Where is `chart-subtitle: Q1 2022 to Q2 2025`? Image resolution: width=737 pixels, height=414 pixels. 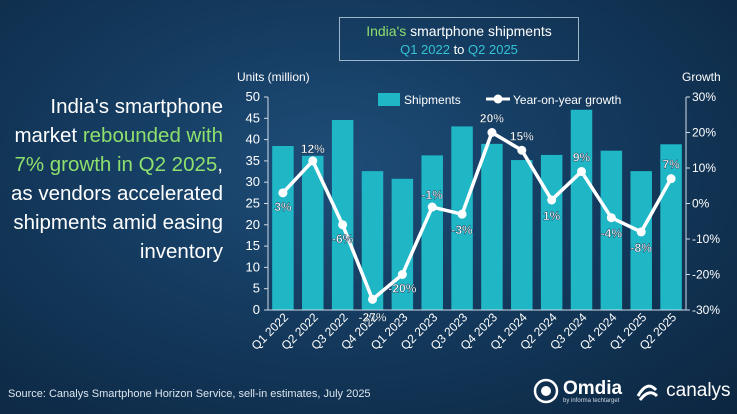
chart-subtitle: Q1 2022 to Q2 2025 is located at coordinates (459, 49).